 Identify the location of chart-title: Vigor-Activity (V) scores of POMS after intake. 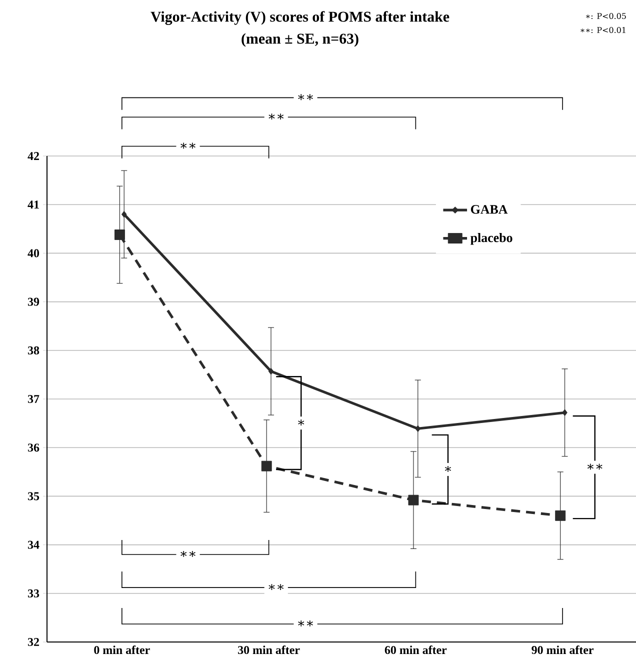
(300, 18).